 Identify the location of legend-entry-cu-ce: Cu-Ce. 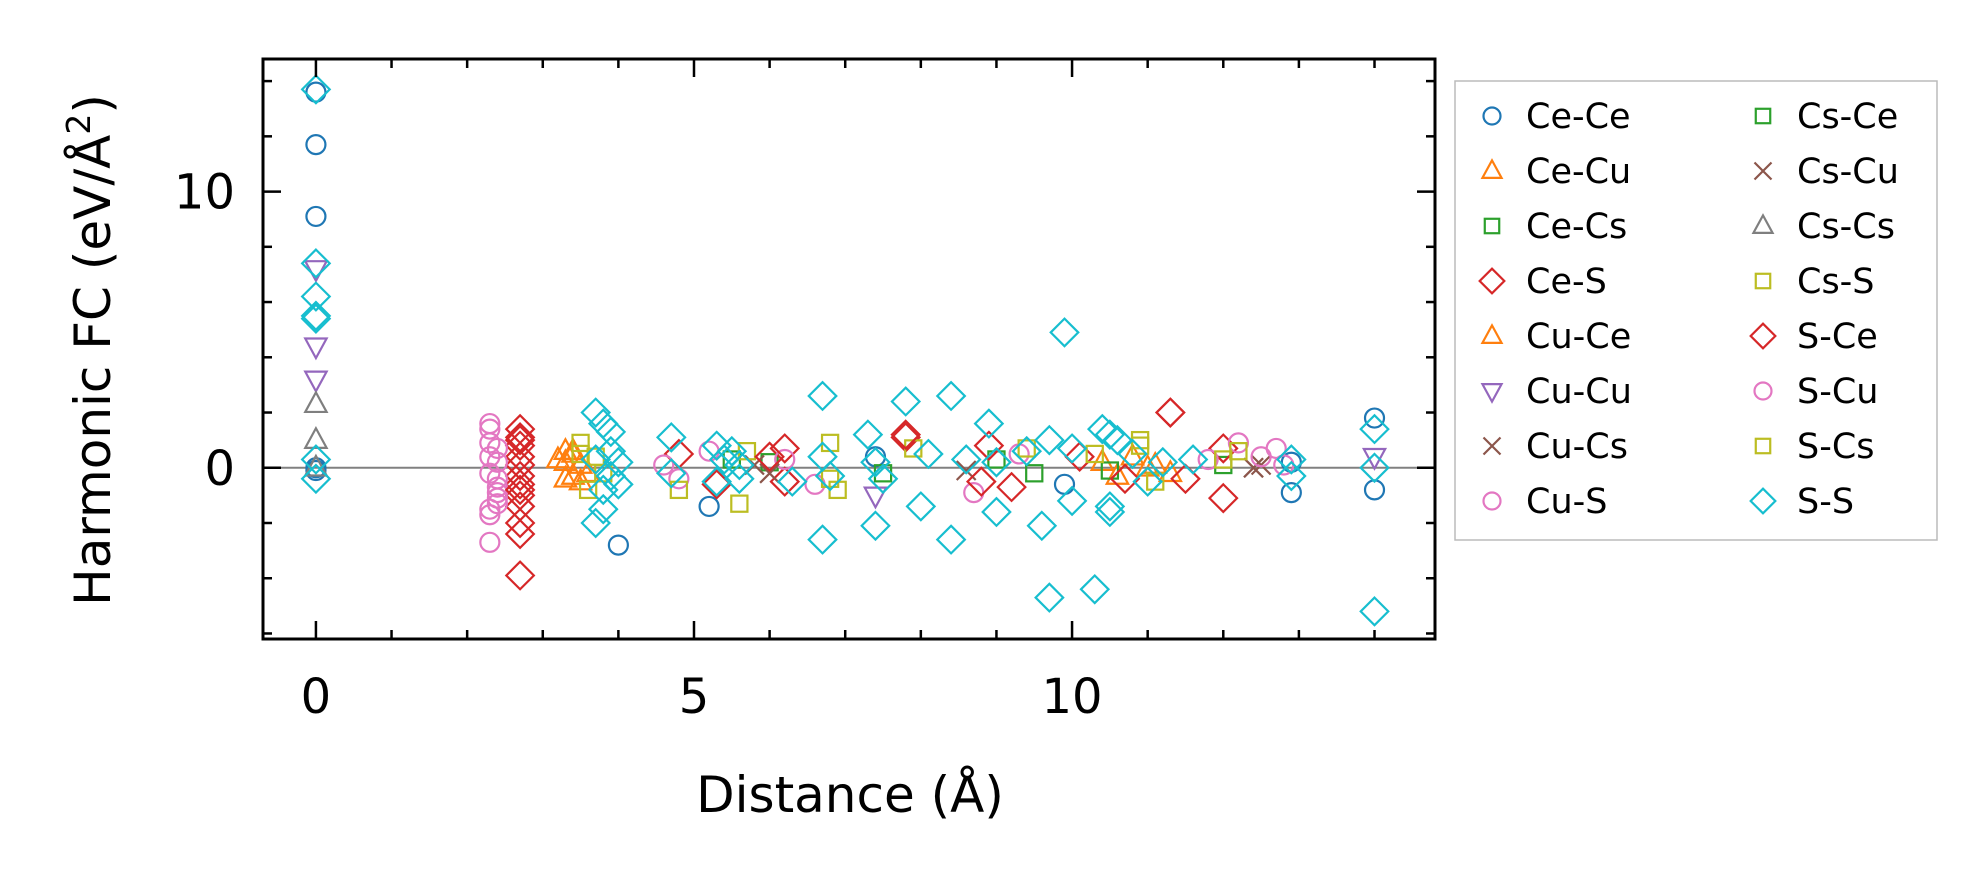
(1555, 337).